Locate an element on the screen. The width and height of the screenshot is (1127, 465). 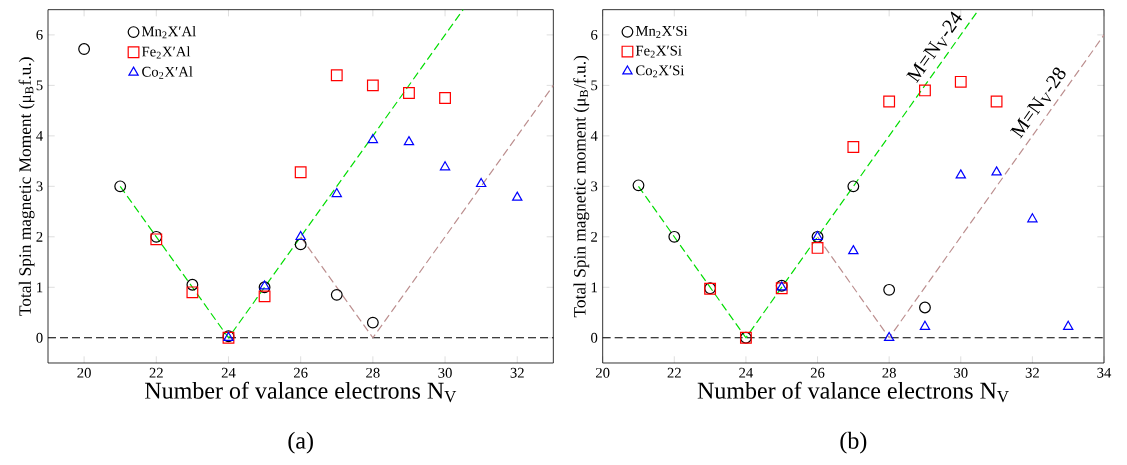
text: (b) is located at coordinates (853, 442).